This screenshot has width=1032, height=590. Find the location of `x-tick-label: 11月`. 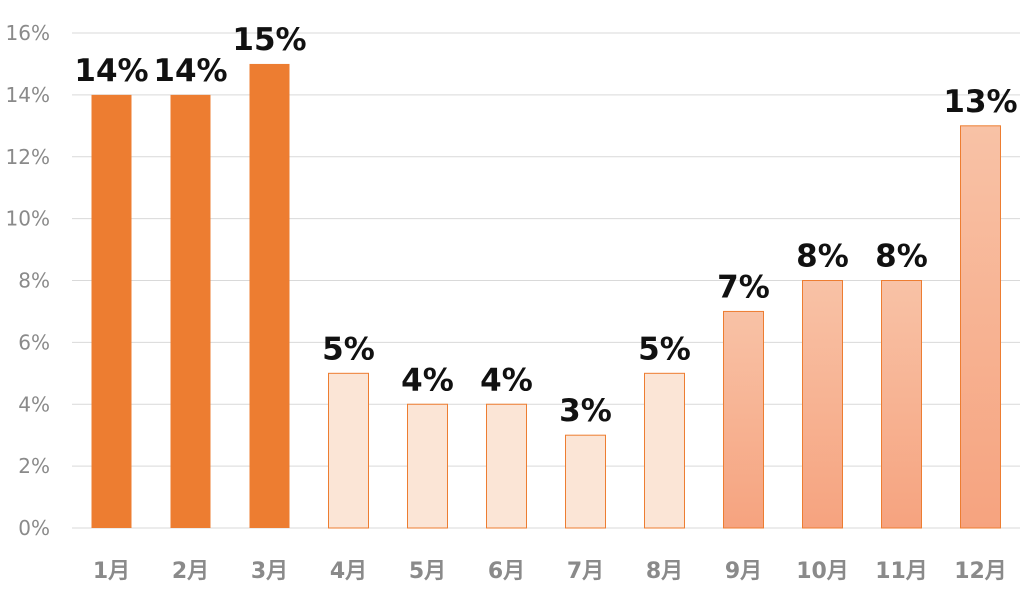

x-tick-label: 11月 is located at coordinates (901, 571).